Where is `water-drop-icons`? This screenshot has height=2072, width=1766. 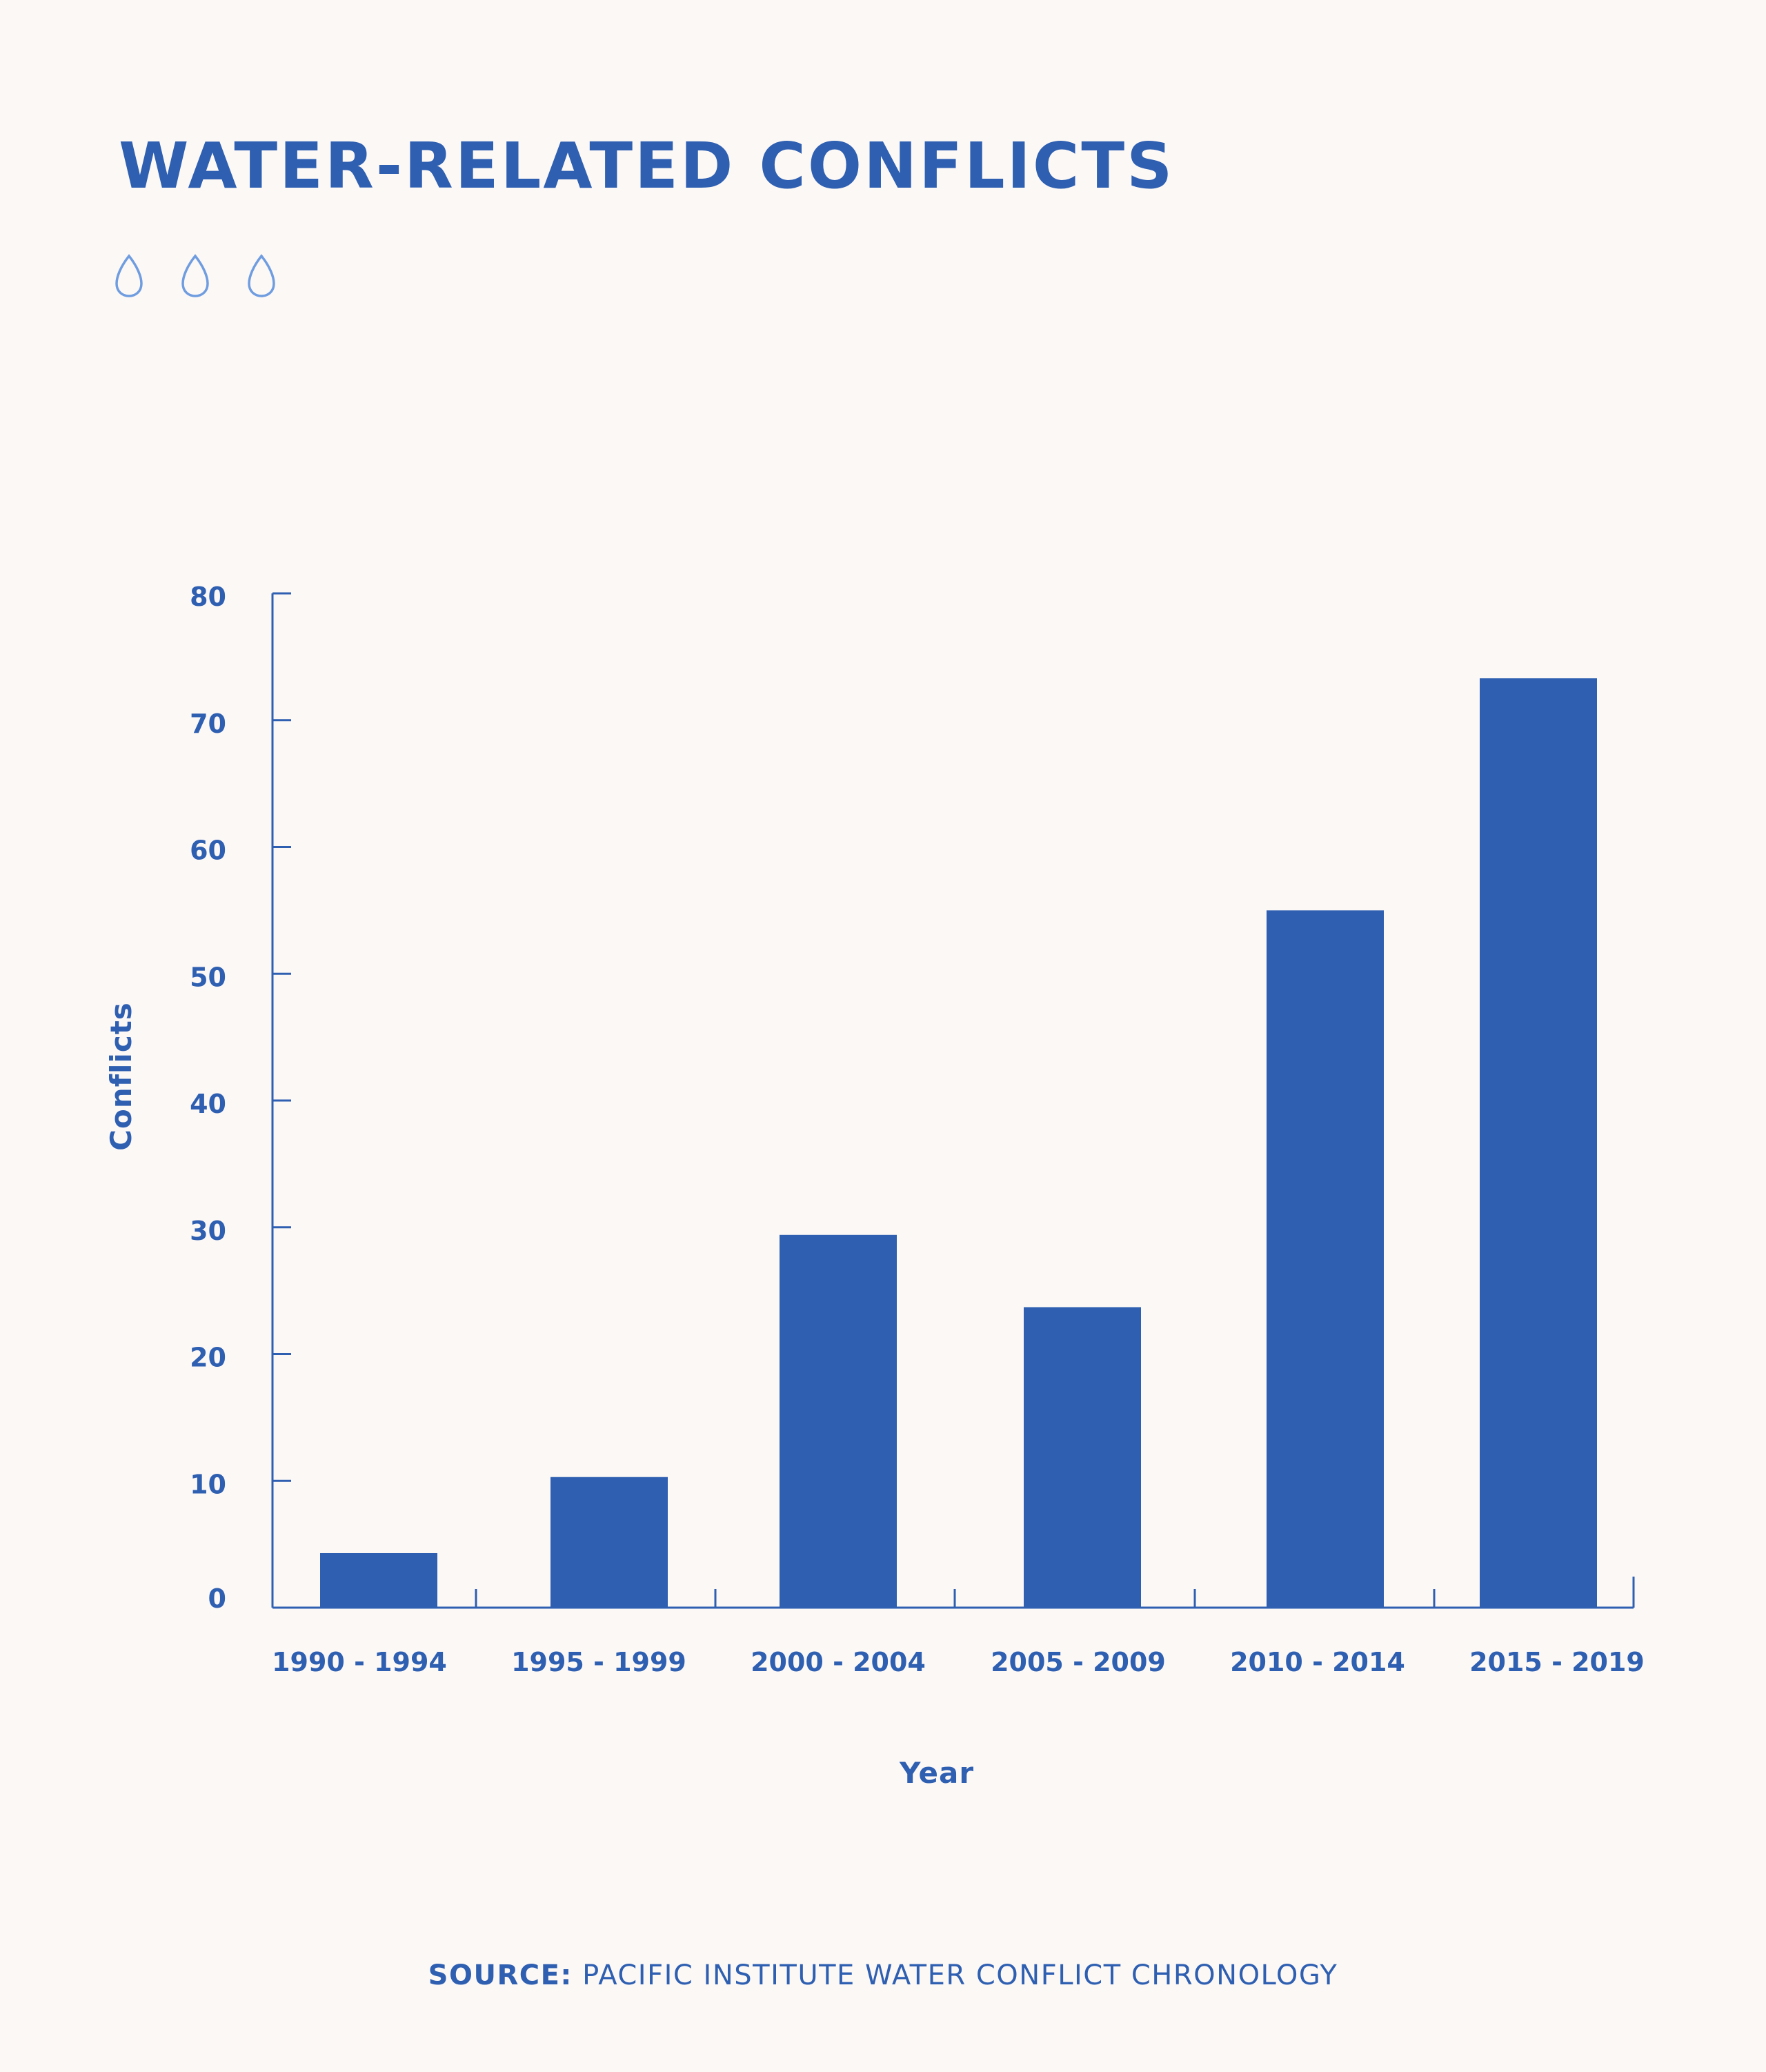
water-drop-icons is located at coordinates (195, 276).